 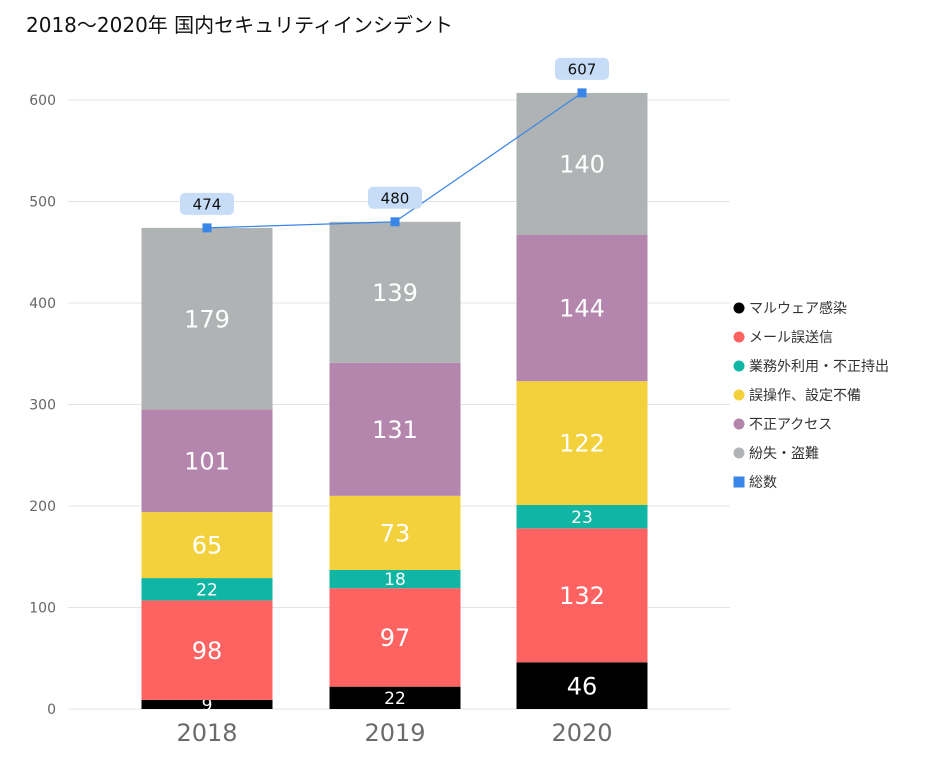 What do you see at coordinates (42, 609) in the screenshot?
I see `y-tick-label: 100` at bounding box center [42, 609].